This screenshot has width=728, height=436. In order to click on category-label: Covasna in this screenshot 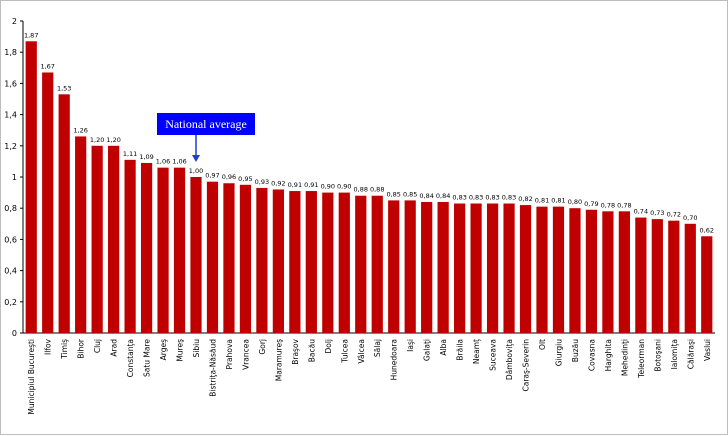, I will do `click(591, 355)`.